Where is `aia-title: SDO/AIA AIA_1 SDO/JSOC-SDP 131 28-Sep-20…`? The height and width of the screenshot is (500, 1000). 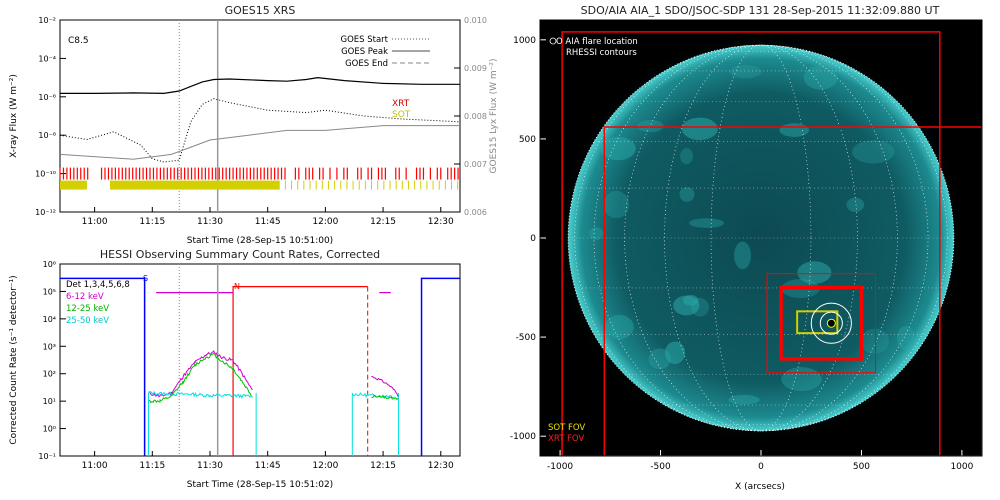 aia-title: SDO/AIA AIA_1 SDO/JSOC-SDP 131 28-Sep-20… is located at coordinates (760, 10).